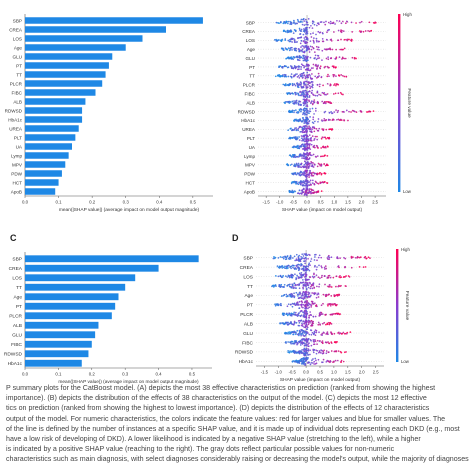 Image resolution: width=474 pixels, height=474 pixels. Describe the element at coordinates (126, 202) in the screenshot. I see `x-tick-label: 0.3` at that location.